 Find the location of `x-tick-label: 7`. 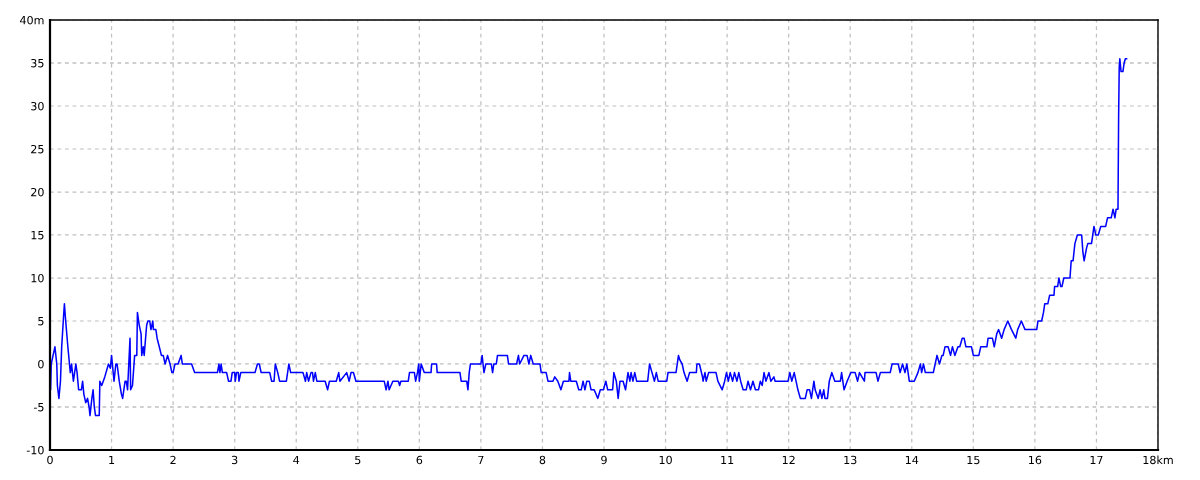

x-tick-label: 7 is located at coordinates (481, 459).